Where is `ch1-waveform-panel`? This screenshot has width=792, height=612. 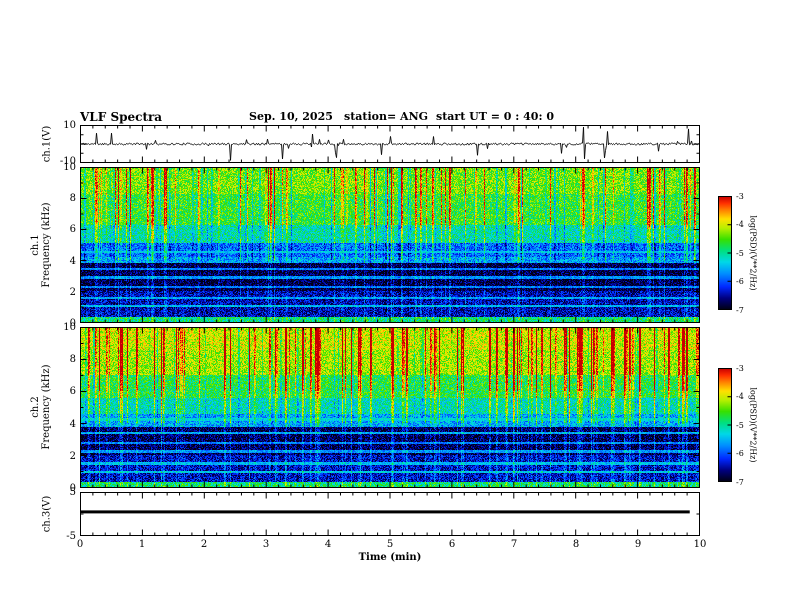 ch1-waveform-panel is located at coordinates (390, 144).